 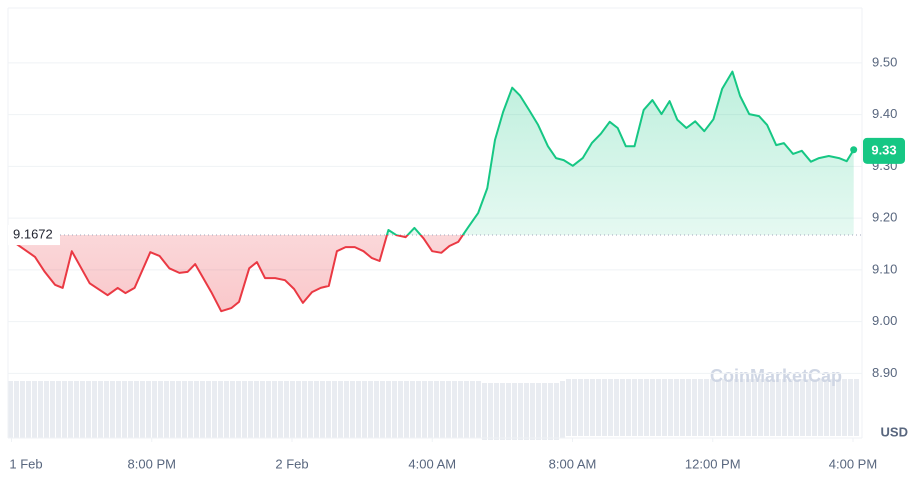 What do you see at coordinates (432, 463) in the screenshot?
I see `x-tick-label: 4:00 AM` at bounding box center [432, 463].